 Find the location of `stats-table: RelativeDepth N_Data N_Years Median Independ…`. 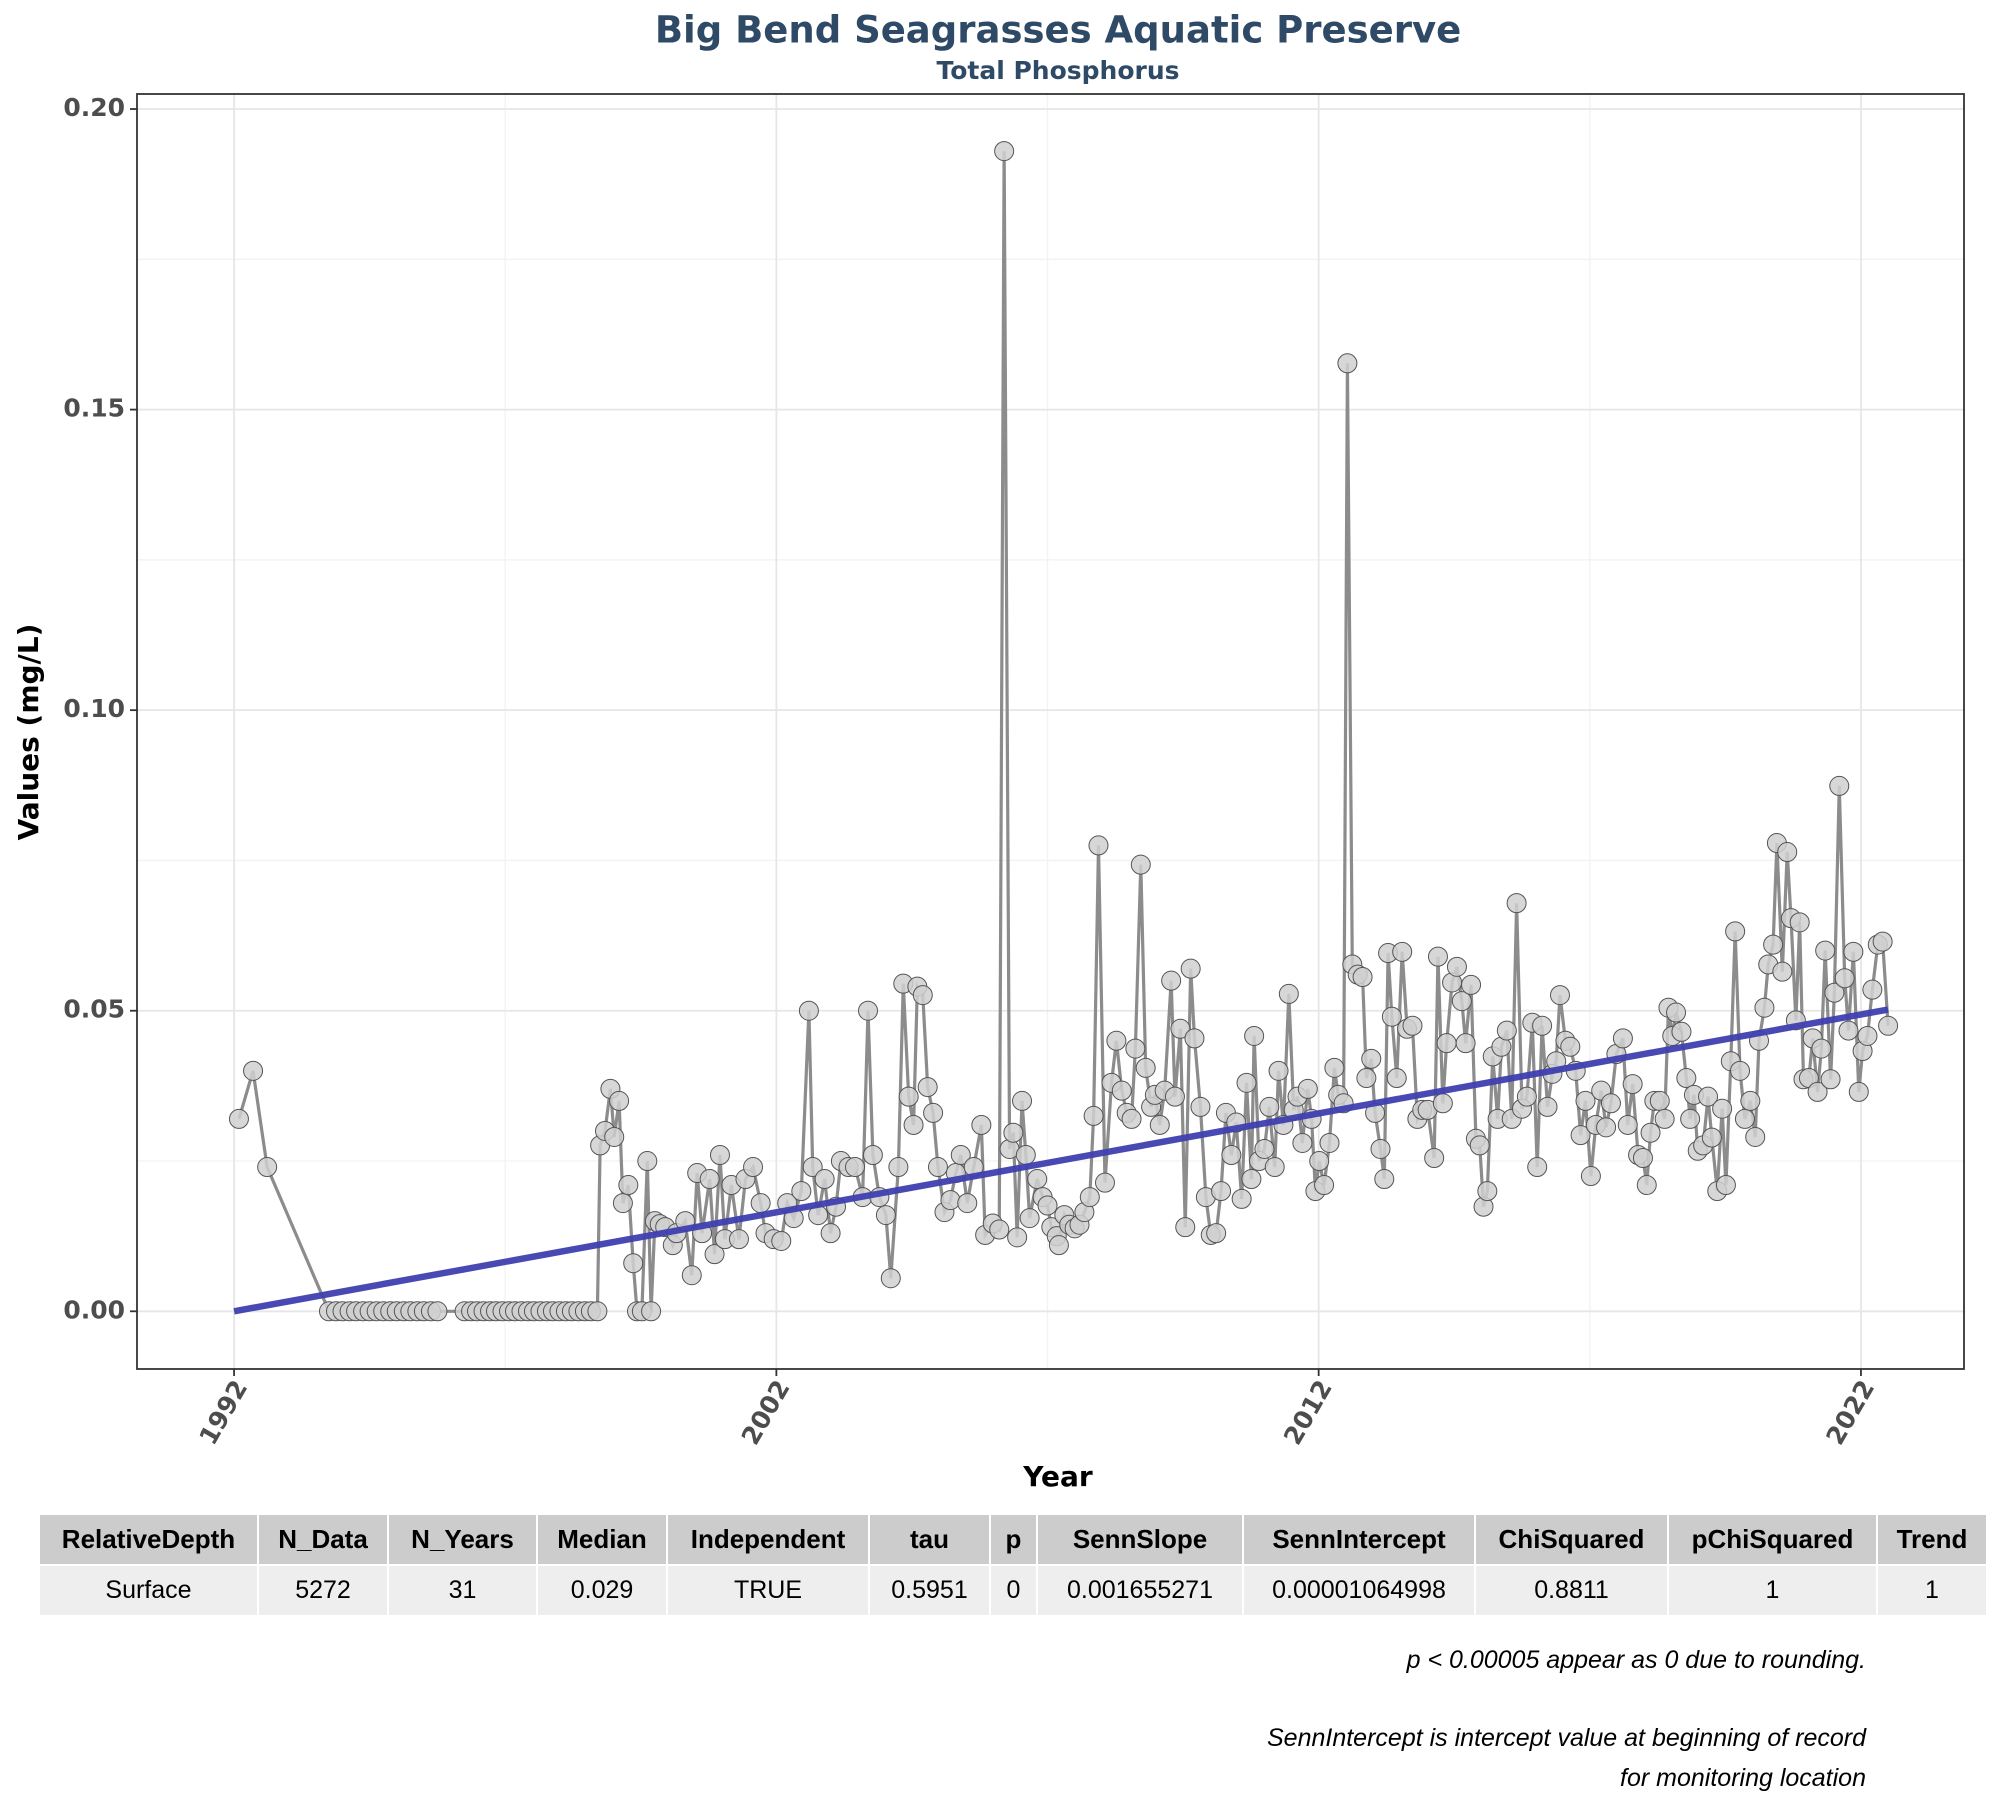

stats-table: RelativeDepth N_Data N_Years Median Independ… is located at coordinates (1013, 1565).